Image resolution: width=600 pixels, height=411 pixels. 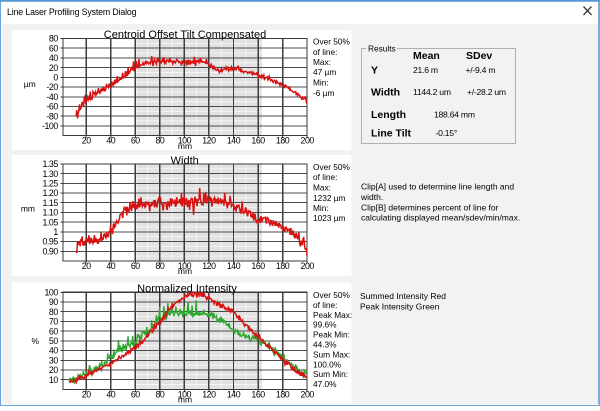 What do you see at coordinates (400, 306) in the screenshot?
I see `svg-text: Peak Intensity Green` at bounding box center [400, 306].